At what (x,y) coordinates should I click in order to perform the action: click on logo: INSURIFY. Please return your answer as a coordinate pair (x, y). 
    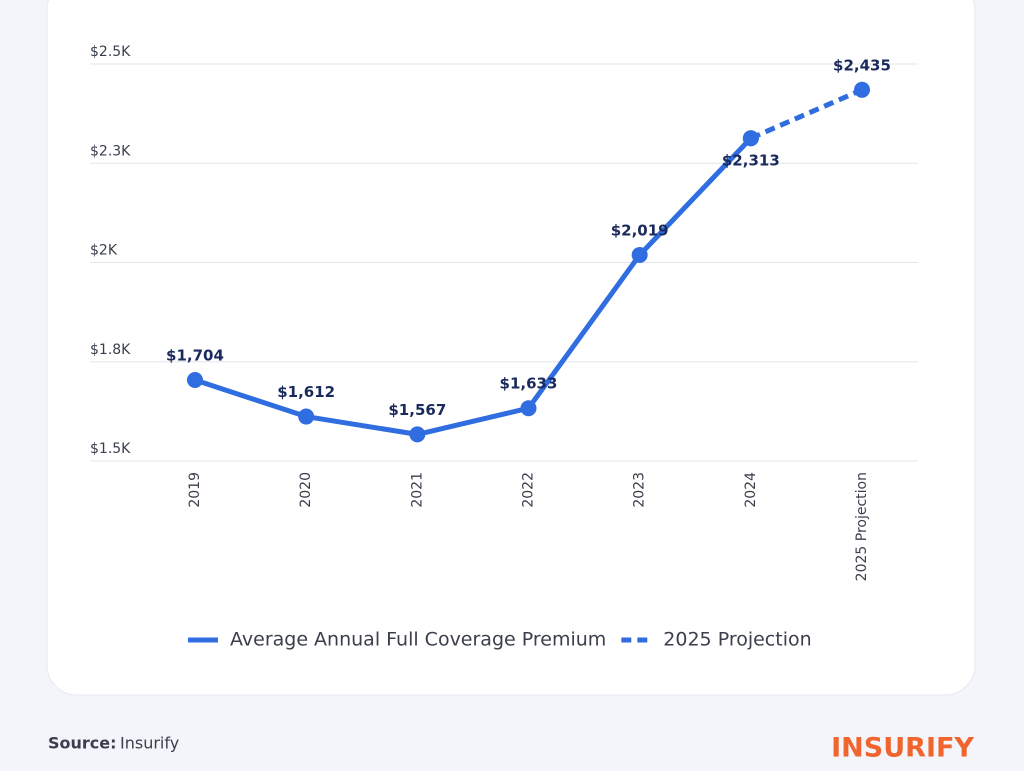
    Looking at the image, I should click on (902, 748).